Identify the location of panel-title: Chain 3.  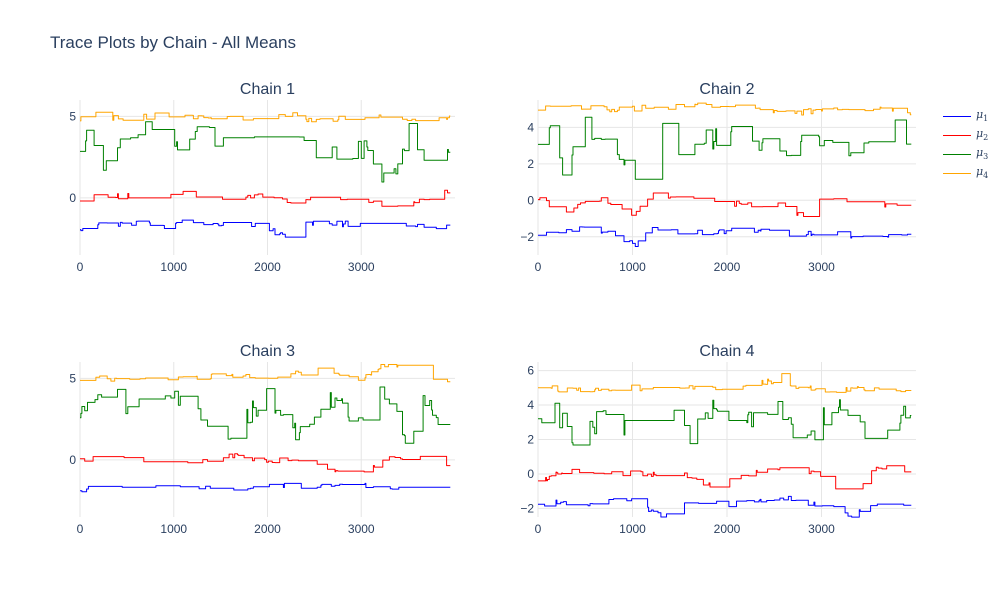
(267, 351).